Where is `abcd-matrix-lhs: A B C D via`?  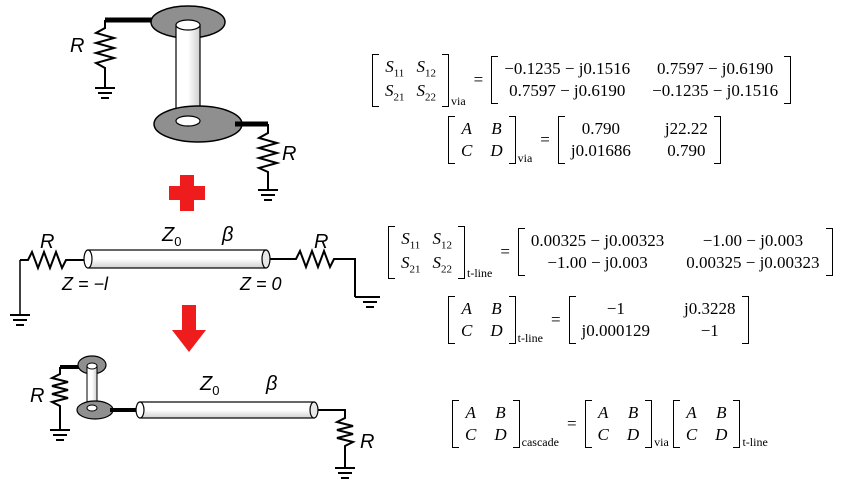 abcd-matrix-lhs: A B C D via is located at coordinates (490, 140).